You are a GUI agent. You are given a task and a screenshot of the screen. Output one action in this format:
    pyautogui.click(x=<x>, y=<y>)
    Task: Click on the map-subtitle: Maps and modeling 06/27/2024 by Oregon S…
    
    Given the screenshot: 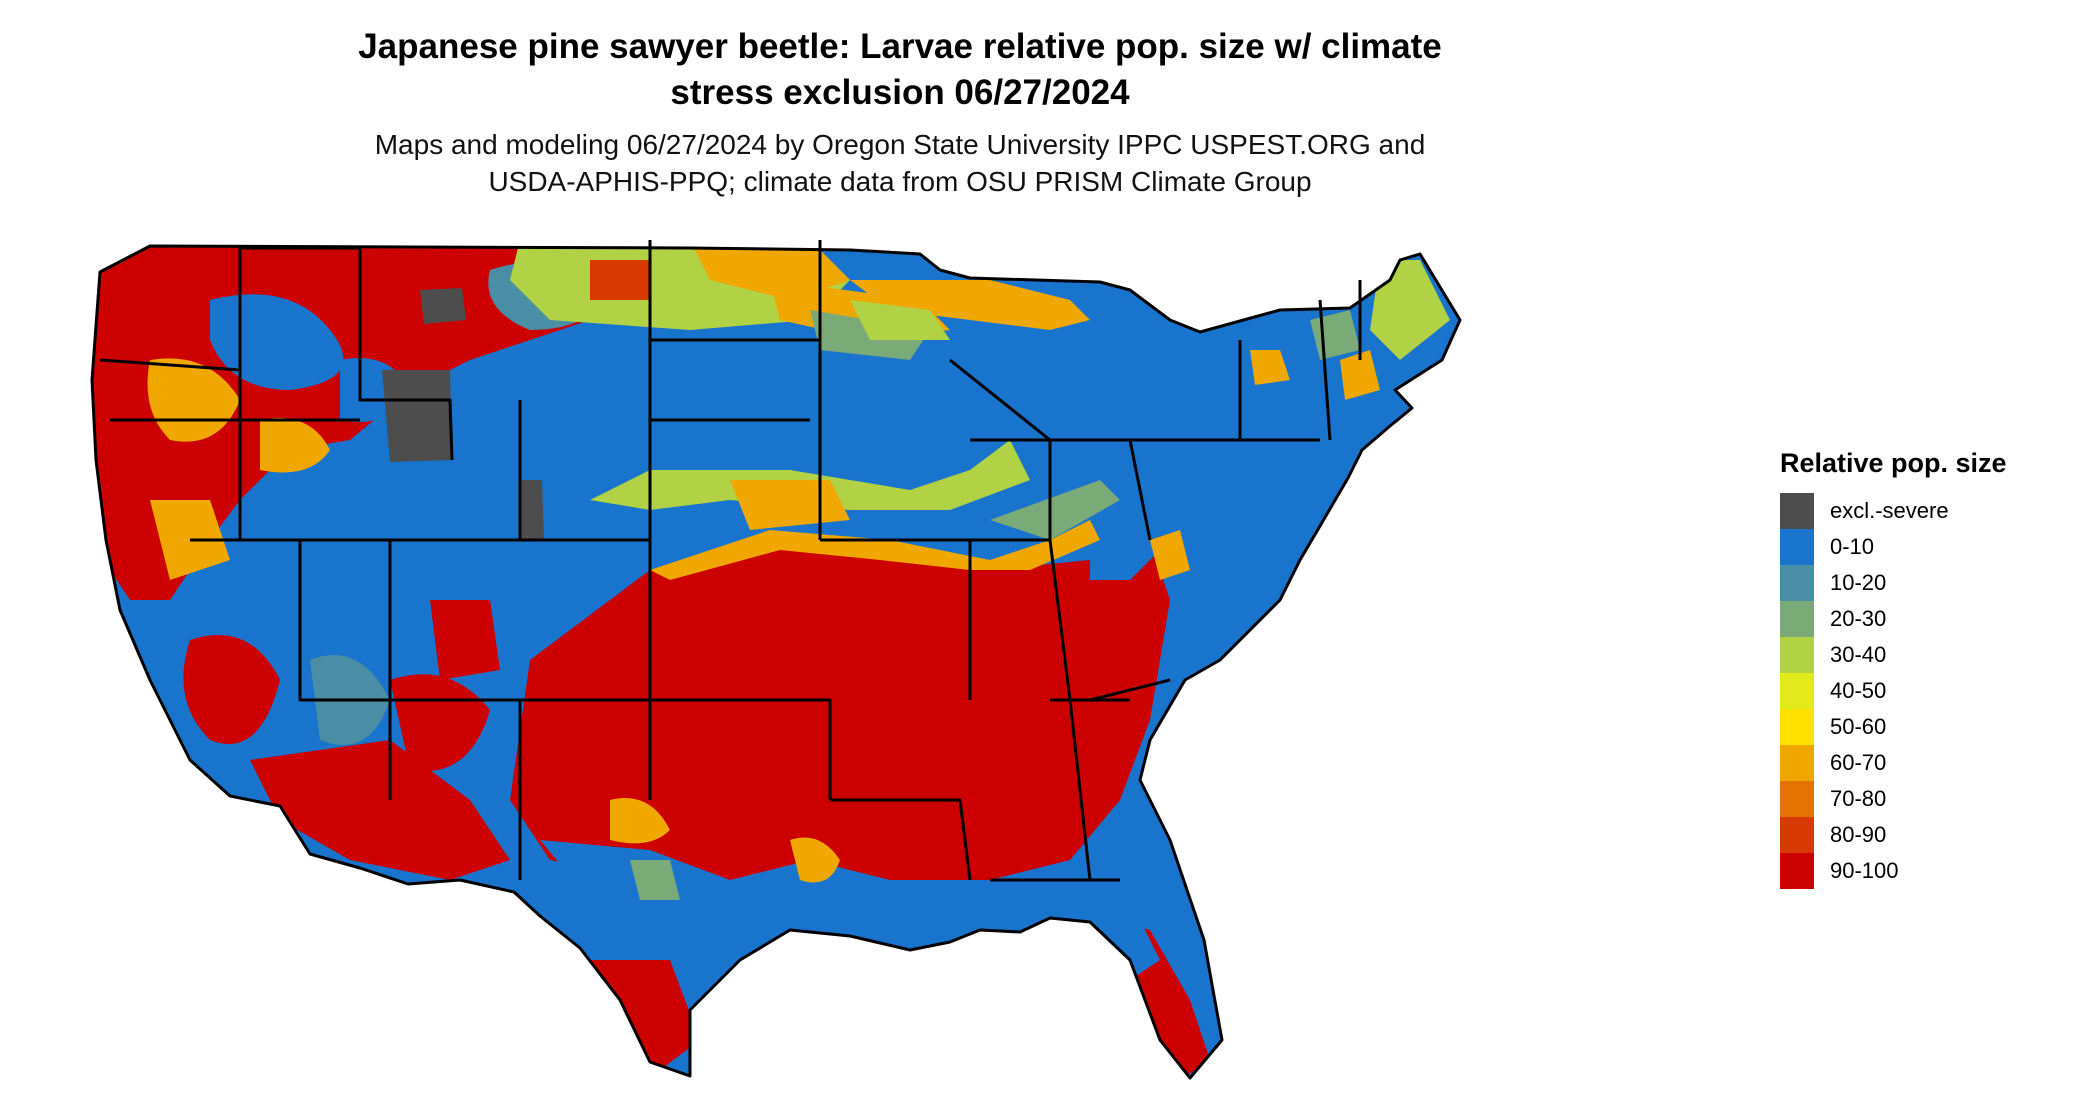 What is the action you would take?
    pyautogui.click(x=900, y=163)
    